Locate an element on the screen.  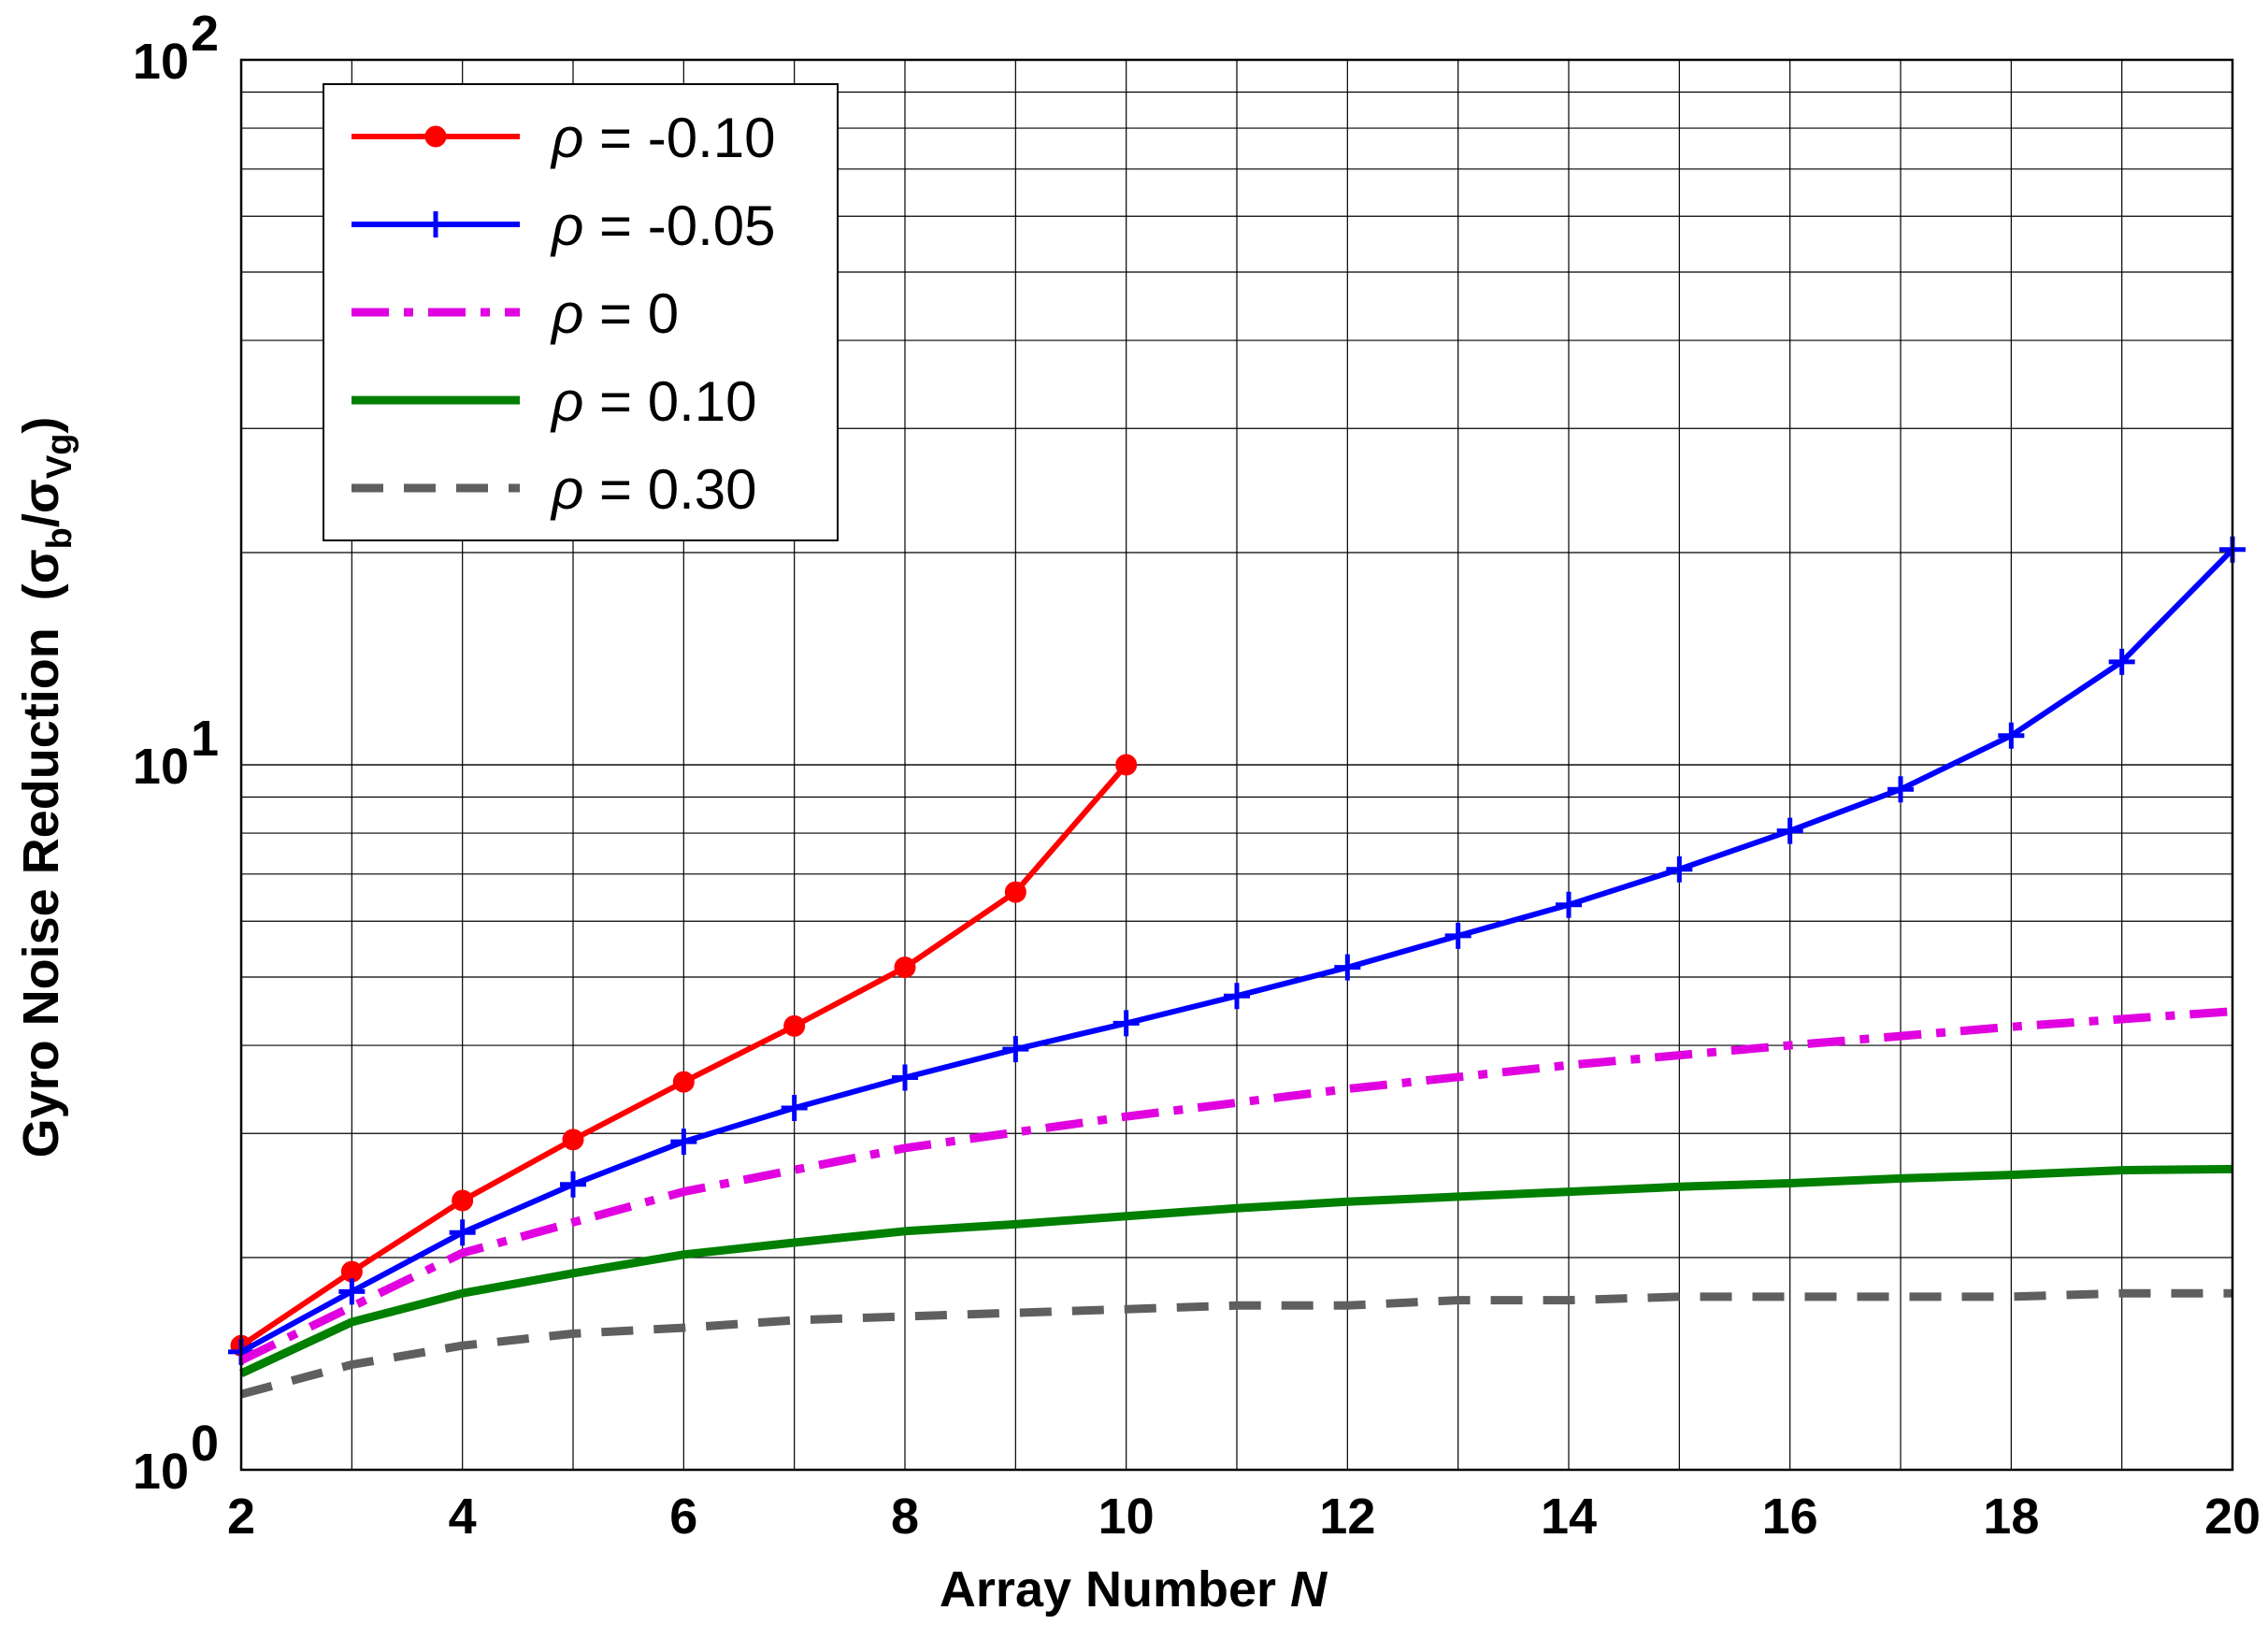
legend: ρ = -0.10 ρ = -0.05 ρ = 0 ρ = 0.10 ρ = 0.30 is located at coordinates (581, 312).